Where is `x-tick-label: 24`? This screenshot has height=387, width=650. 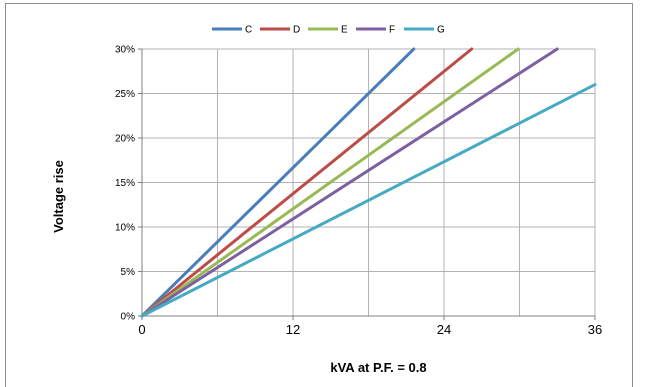
x-tick-label: 24 is located at coordinates (444, 329).